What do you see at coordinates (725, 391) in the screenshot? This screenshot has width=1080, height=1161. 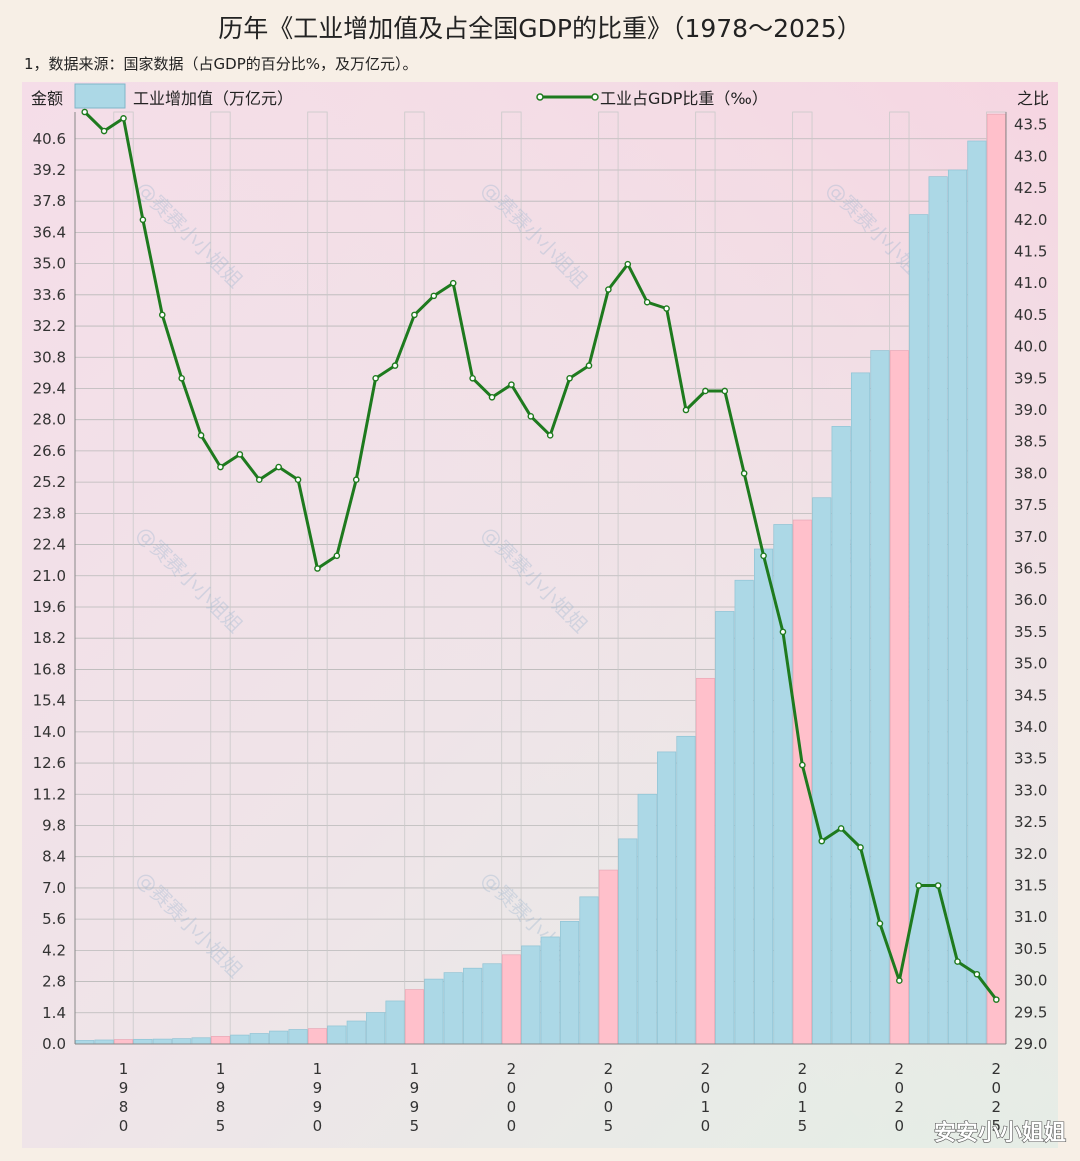 I see `ratio-point-2011` at bounding box center [725, 391].